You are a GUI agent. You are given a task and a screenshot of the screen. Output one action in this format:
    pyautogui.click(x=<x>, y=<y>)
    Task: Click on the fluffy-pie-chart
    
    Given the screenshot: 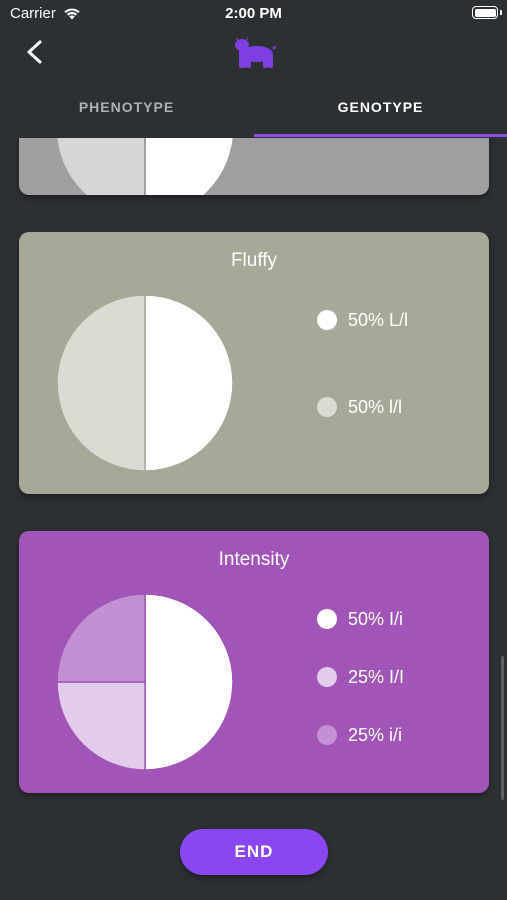 What is the action you would take?
    pyautogui.click(x=145, y=383)
    